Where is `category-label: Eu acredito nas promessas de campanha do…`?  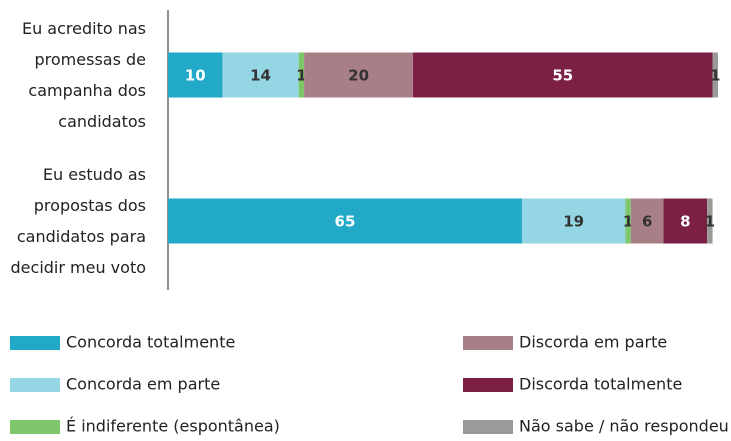 category-label: Eu acredito nas promessas de campanha do… is located at coordinates (83, 75).